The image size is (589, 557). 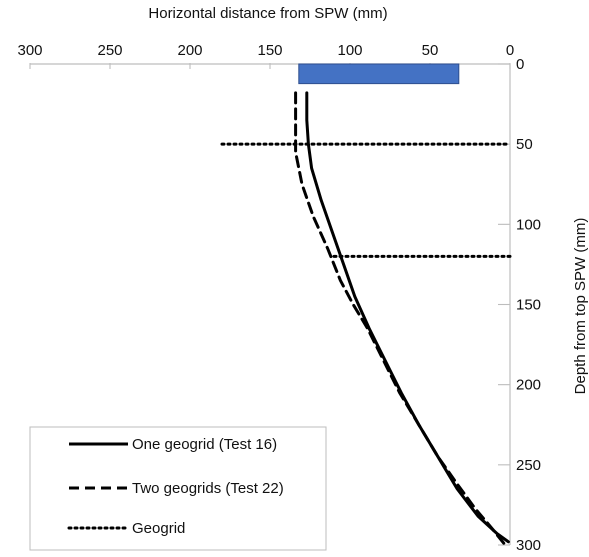 I want to click on x-tick-label: 250, so click(x=109, y=50).